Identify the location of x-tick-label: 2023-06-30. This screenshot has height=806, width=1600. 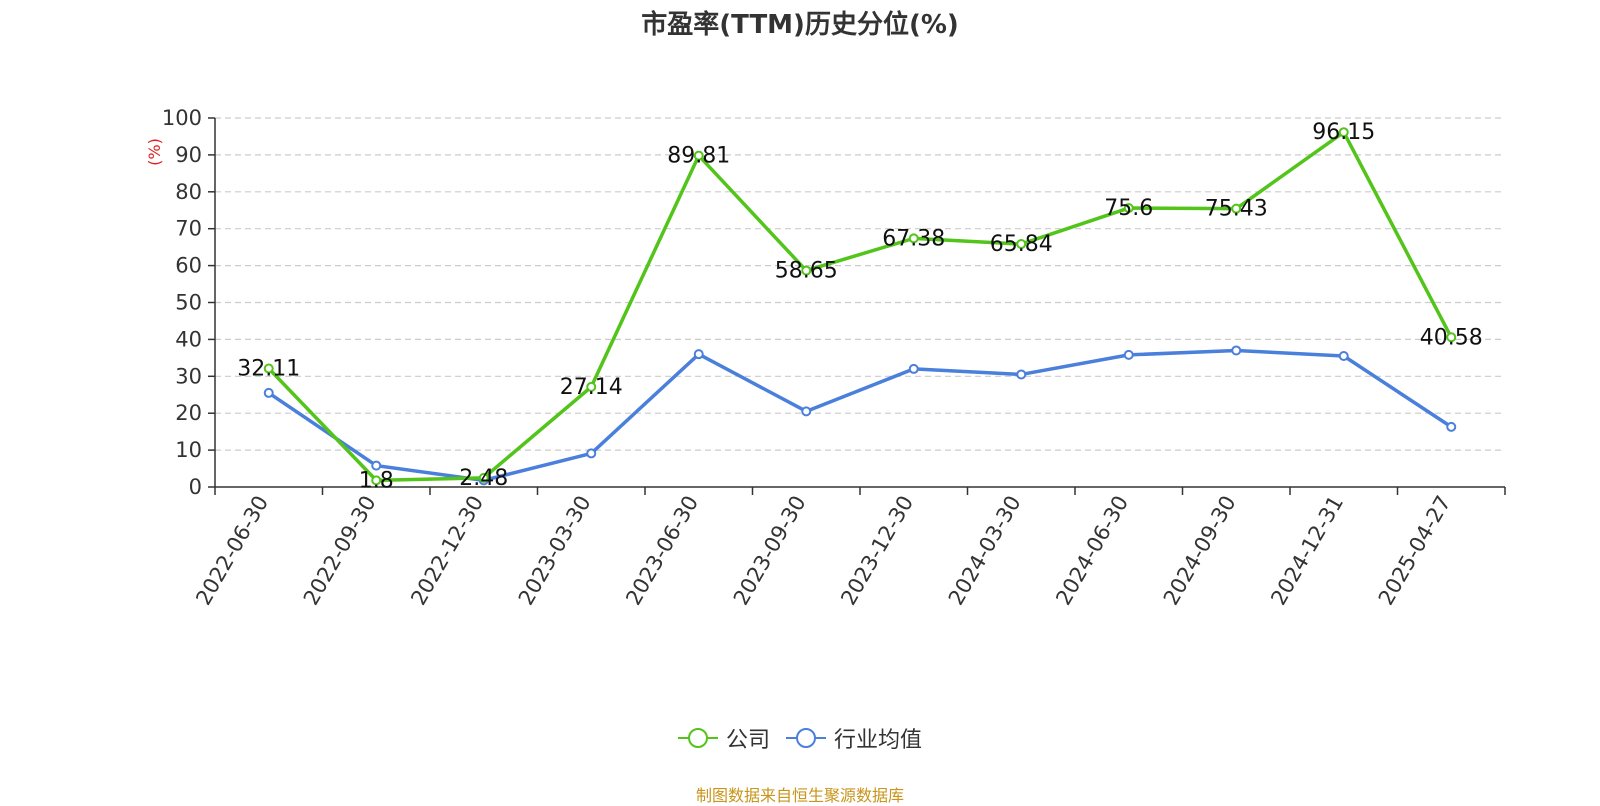
(662, 551).